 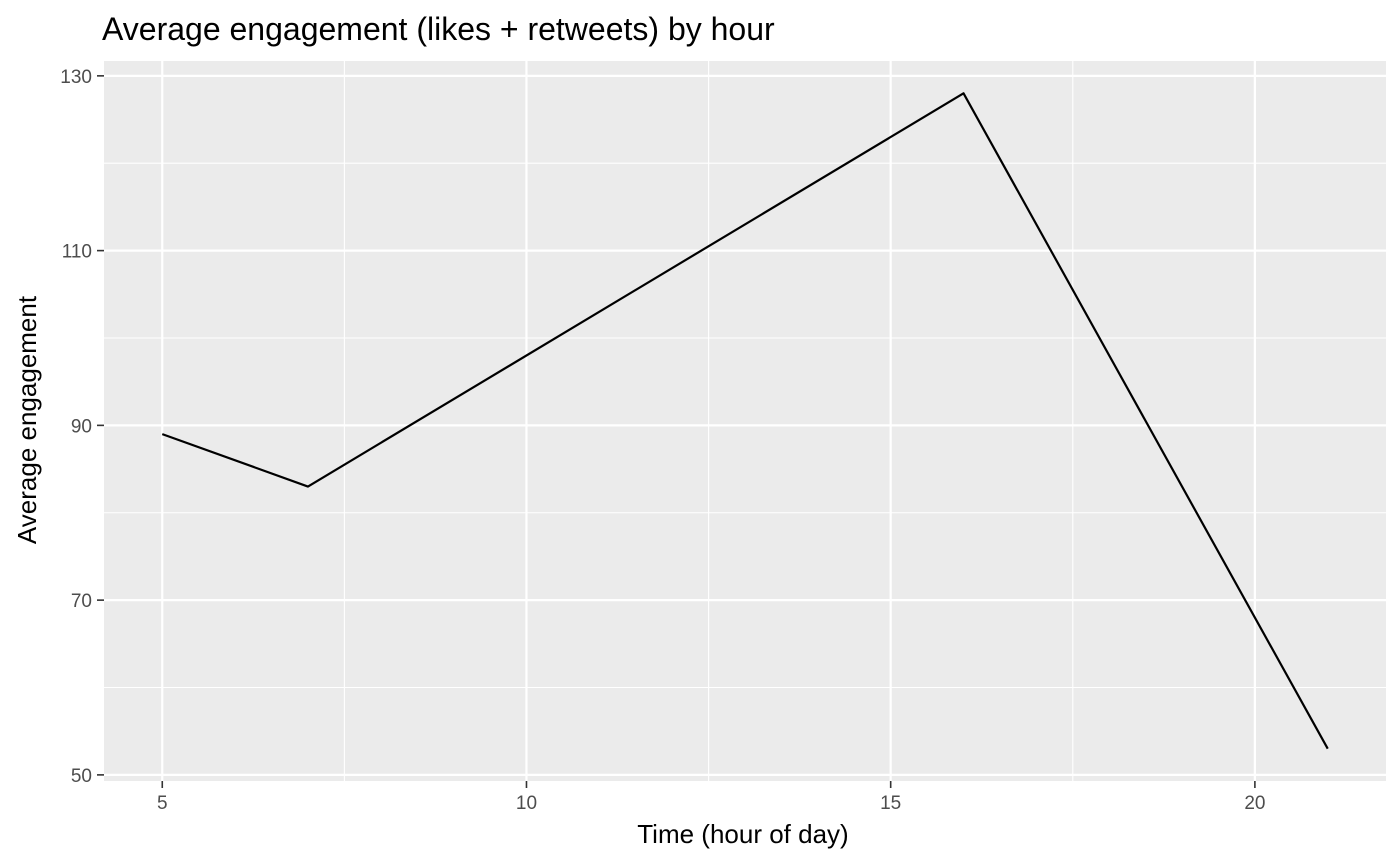 I want to click on y-axis: 50 70 90 110 130, so click(x=82, y=427).